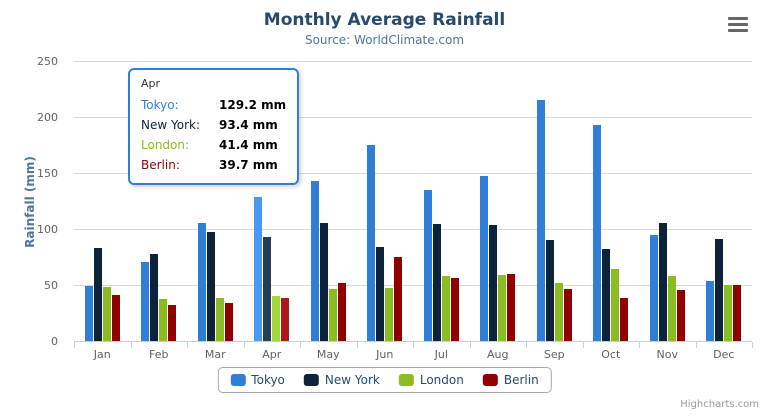 This screenshot has width=769, height=416. I want to click on x-axis-category-label: Oct, so click(611, 354).